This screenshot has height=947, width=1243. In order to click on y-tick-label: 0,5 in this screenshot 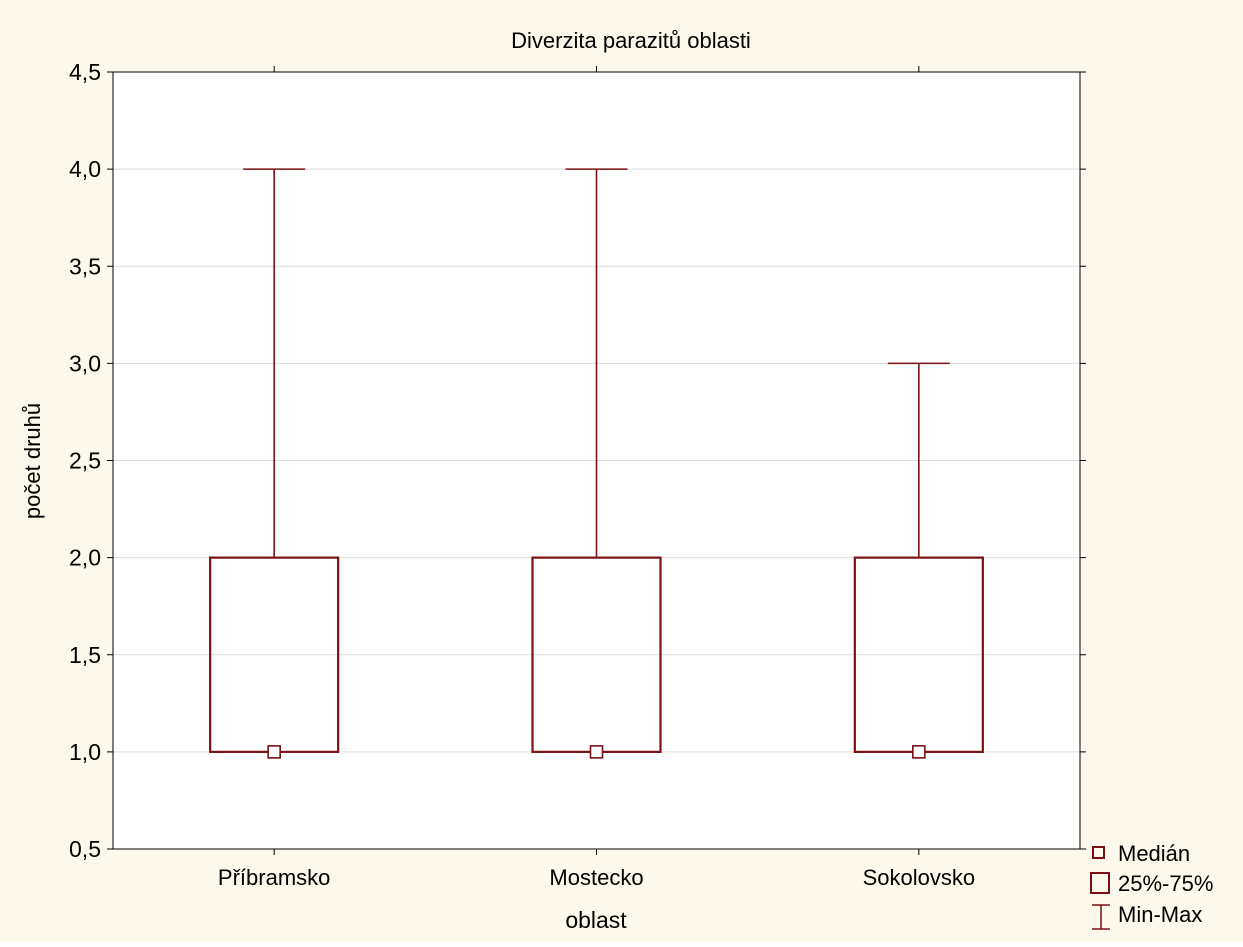, I will do `click(85, 849)`.